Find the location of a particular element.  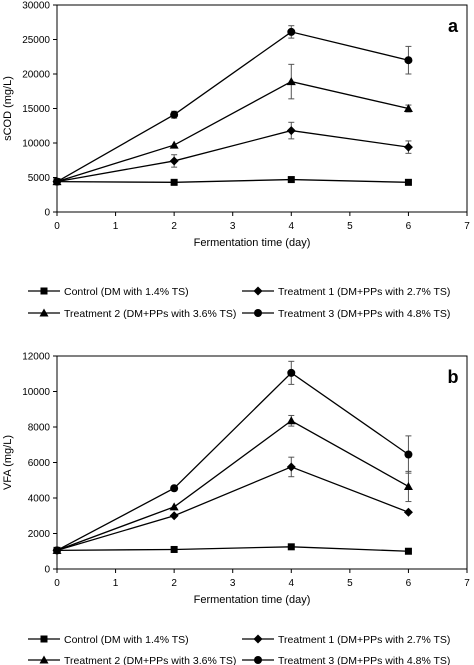

y-axis-label: sCOD (mg/L) is located at coordinates (8, 108).